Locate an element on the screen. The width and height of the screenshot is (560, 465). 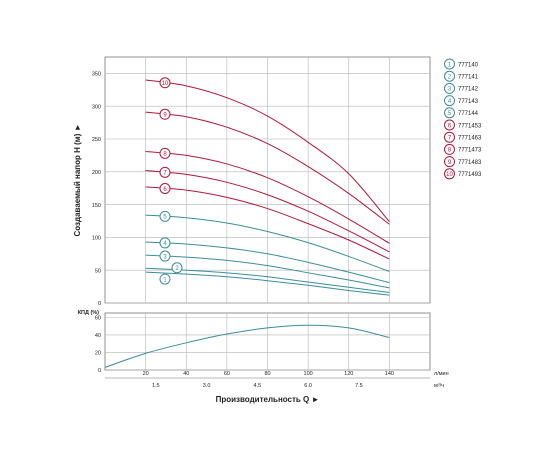
legend-marker-number: 10 is located at coordinates (449, 175).